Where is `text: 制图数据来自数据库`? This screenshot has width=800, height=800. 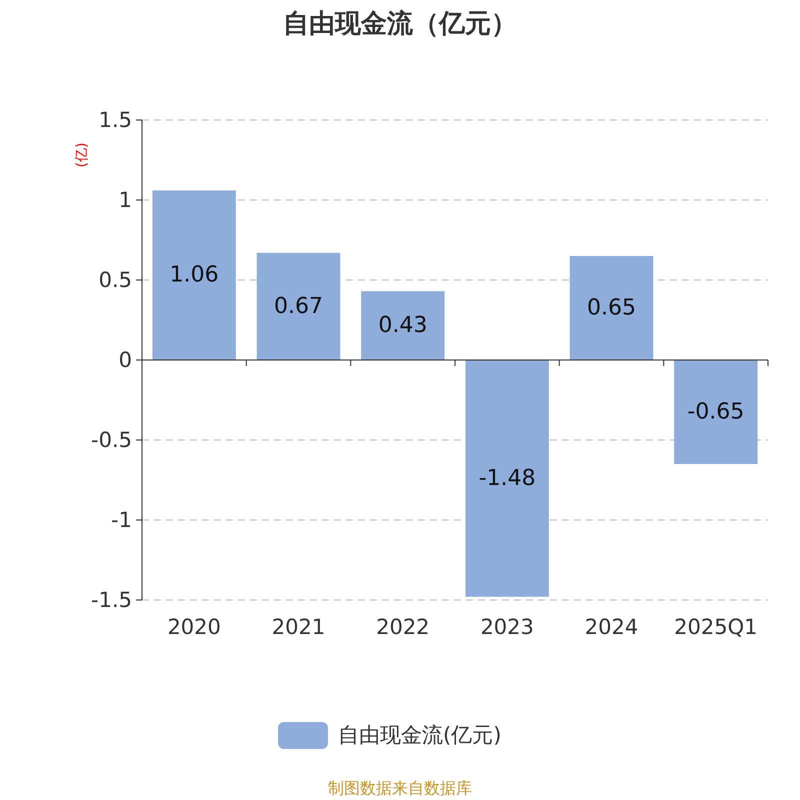 text: 制图数据来自数据库 is located at coordinates (400, 788).